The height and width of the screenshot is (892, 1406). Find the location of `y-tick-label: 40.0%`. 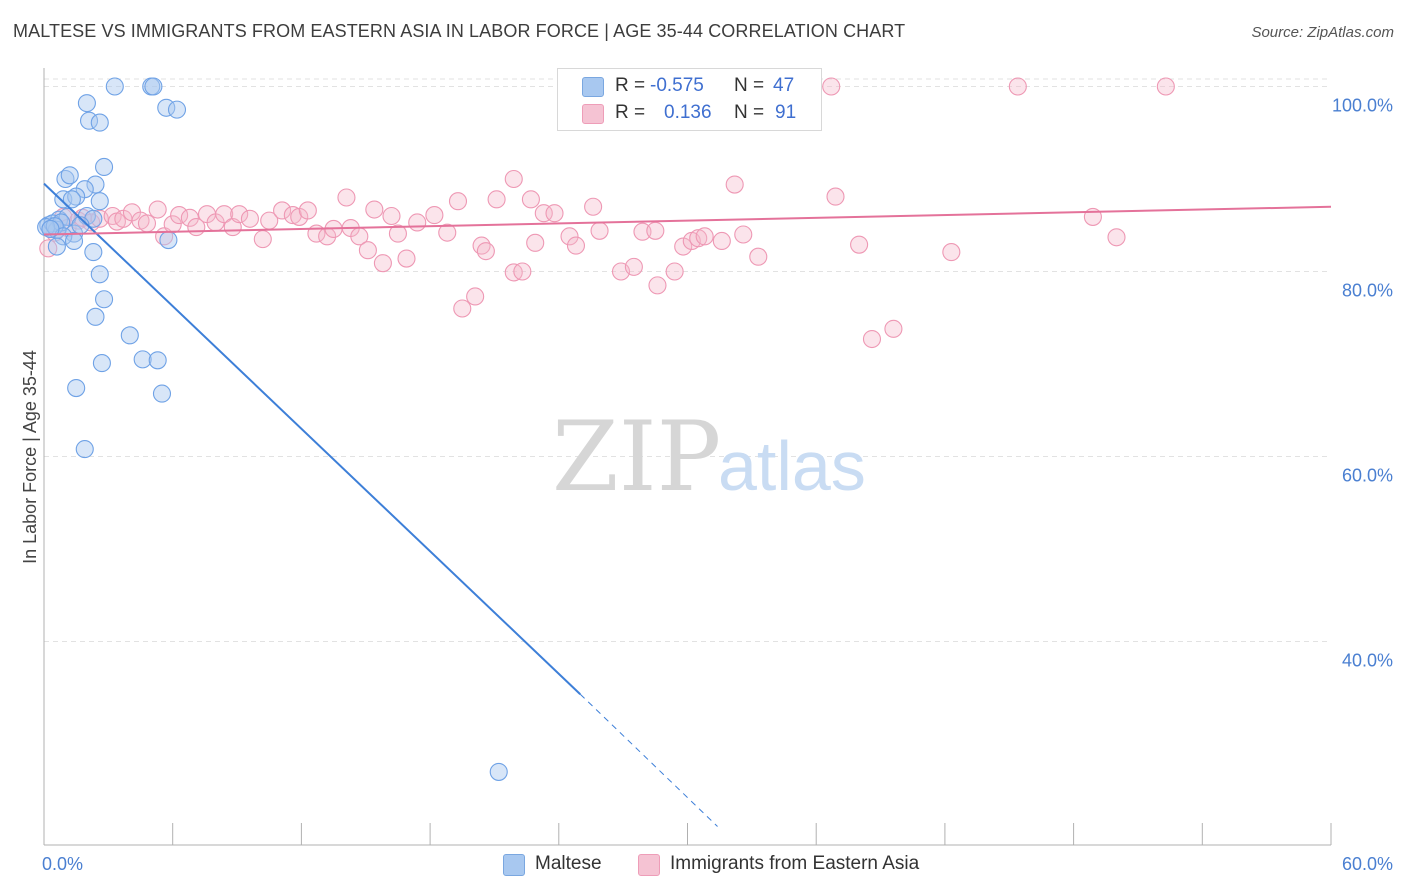

y-tick-label: 40.0% is located at coordinates (1367, 661).